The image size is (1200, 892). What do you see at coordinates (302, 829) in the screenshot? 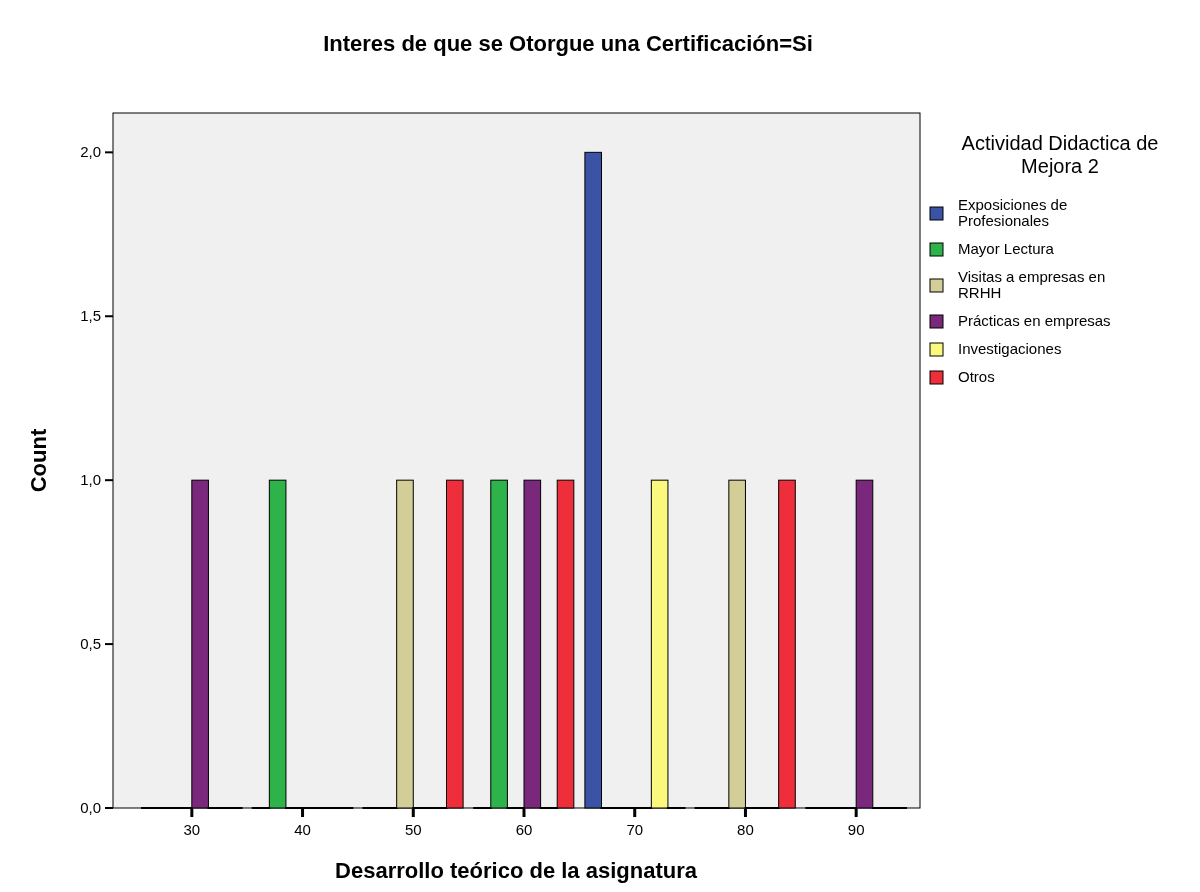
I see `x-tick-label: 40` at bounding box center [302, 829].